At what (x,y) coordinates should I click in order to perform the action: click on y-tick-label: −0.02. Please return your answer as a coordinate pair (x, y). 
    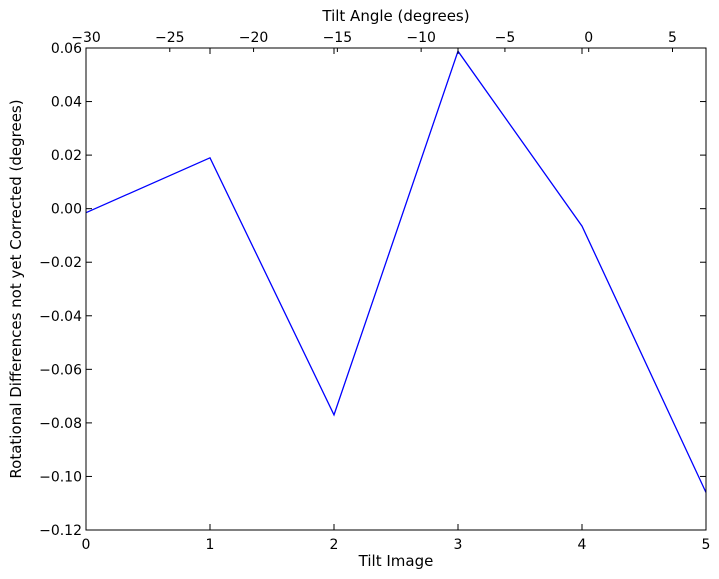
    Looking at the image, I should click on (60, 263).